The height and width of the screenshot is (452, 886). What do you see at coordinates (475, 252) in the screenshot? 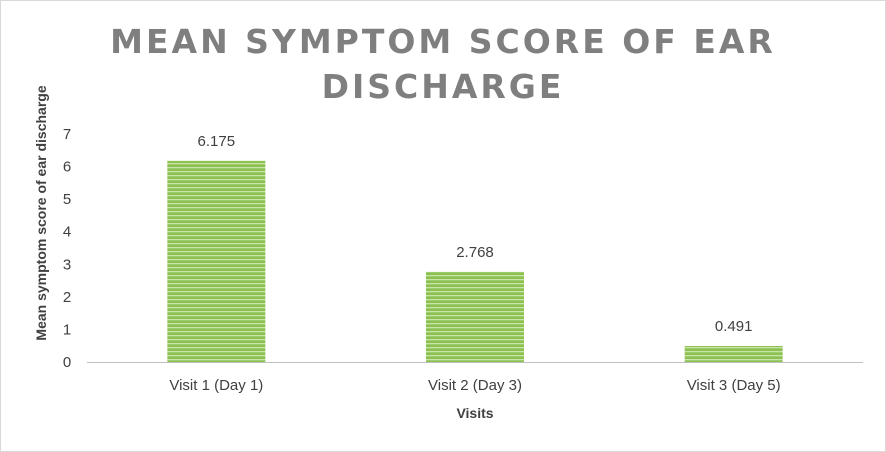
I see `data-label: 2.768` at bounding box center [475, 252].